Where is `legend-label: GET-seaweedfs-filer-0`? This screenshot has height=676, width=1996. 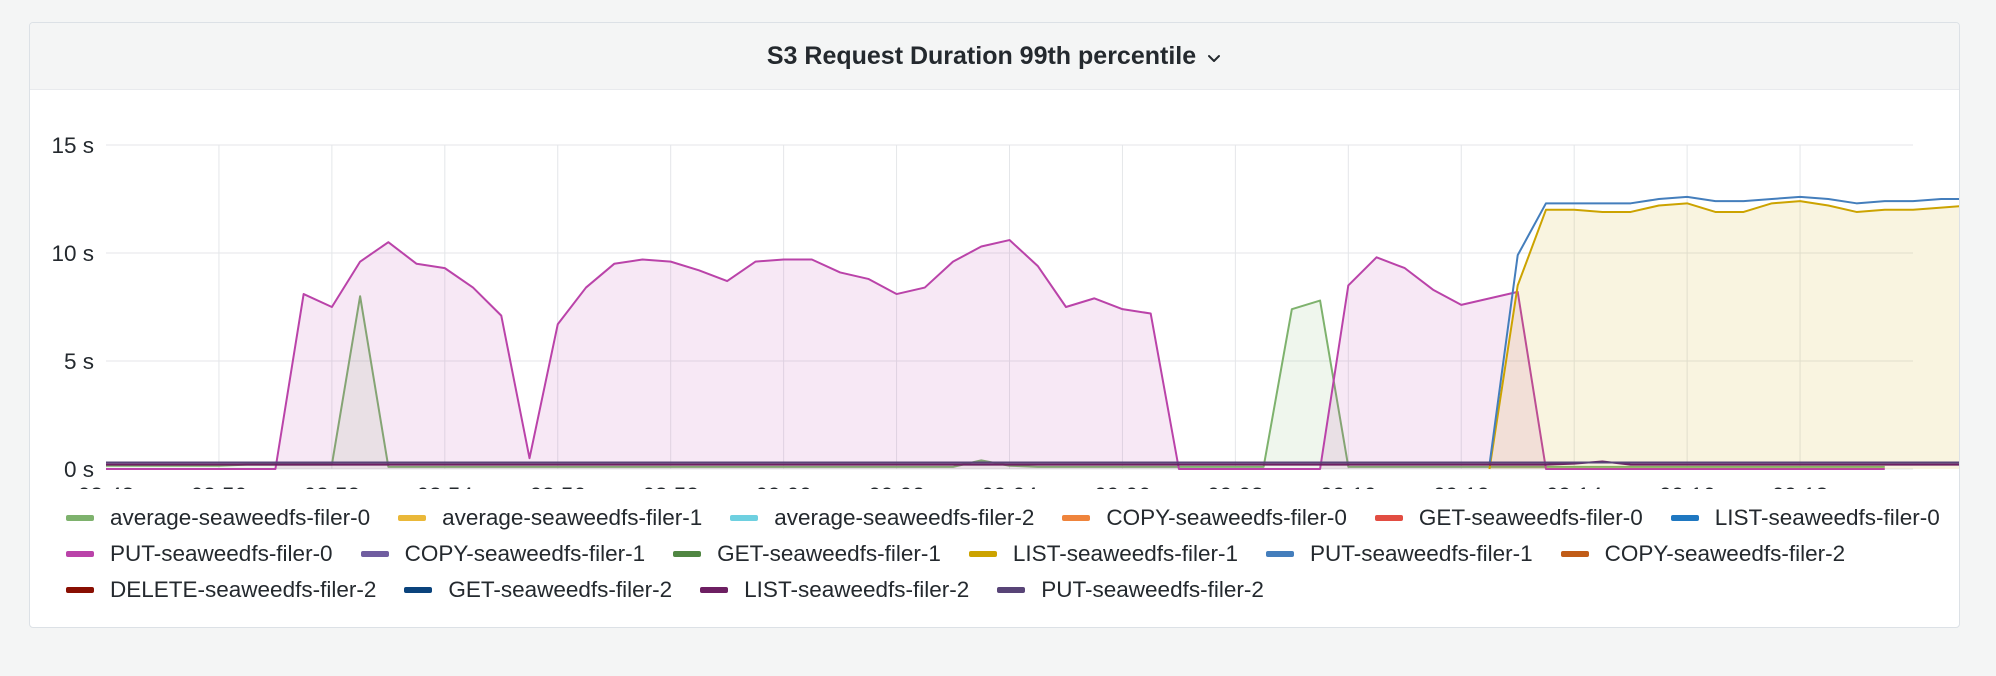 legend-label: GET-seaweedfs-filer-0 is located at coordinates (1530, 517).